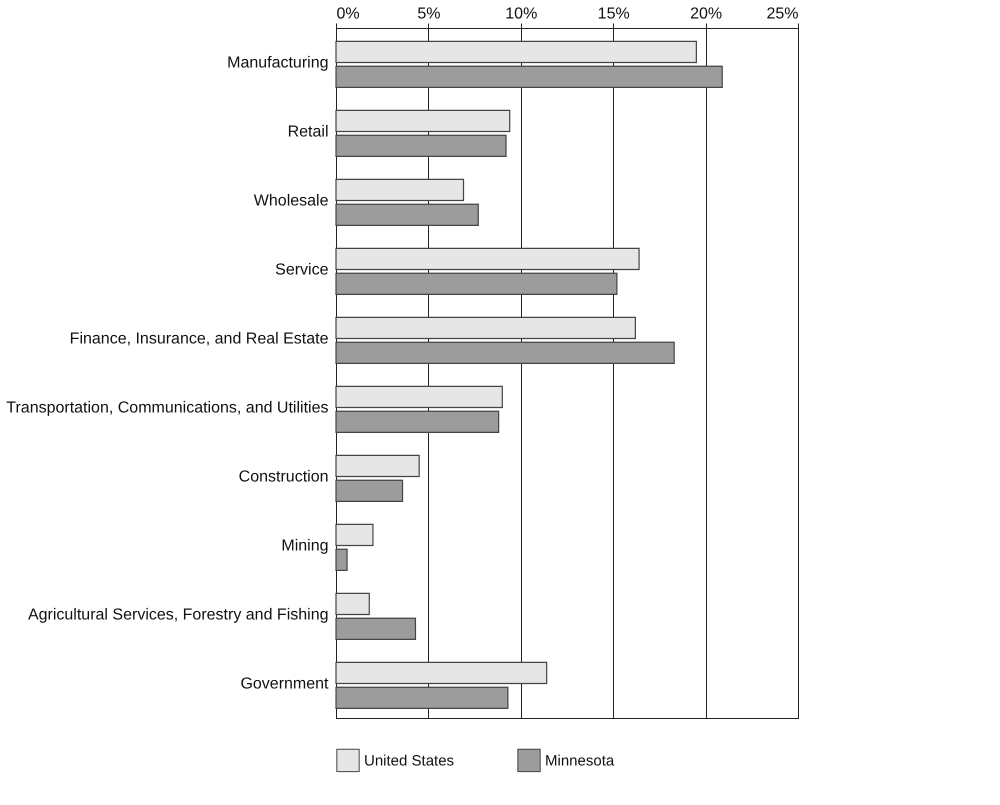 This screenshot has height=805, width=1000. I want to click on x-tick-label: 10%, so click(521, 14).